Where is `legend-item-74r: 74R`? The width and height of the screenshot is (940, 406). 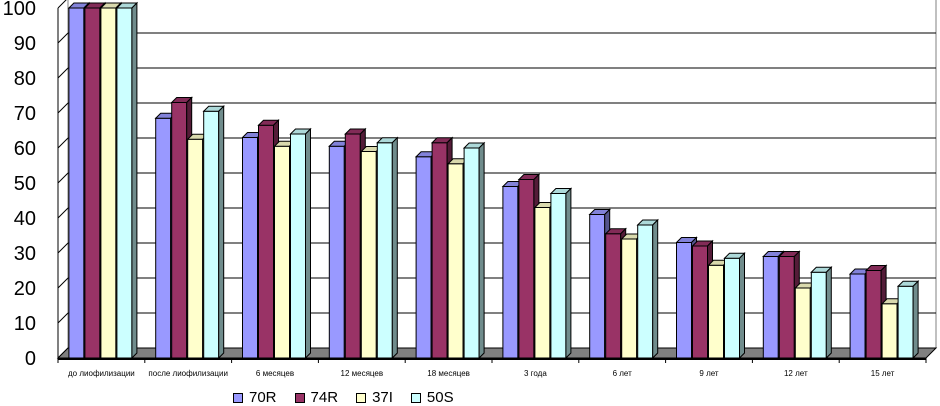 legend-item-74r: 74R is located at coordinates (316, 397).